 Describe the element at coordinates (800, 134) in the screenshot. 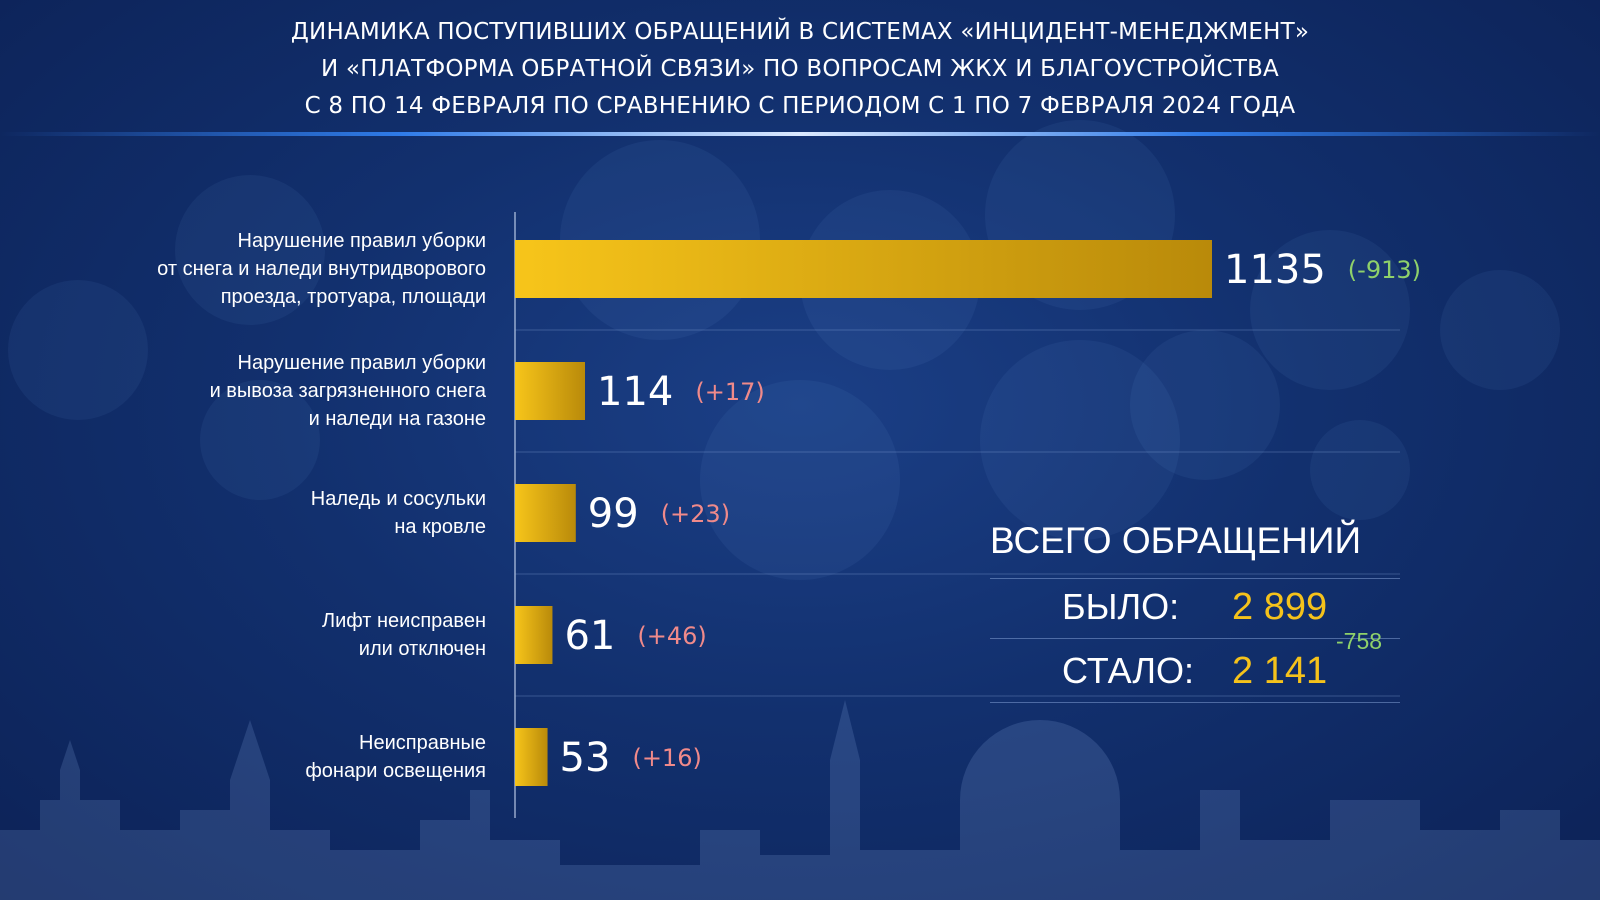

I see `title-divider` at that location.